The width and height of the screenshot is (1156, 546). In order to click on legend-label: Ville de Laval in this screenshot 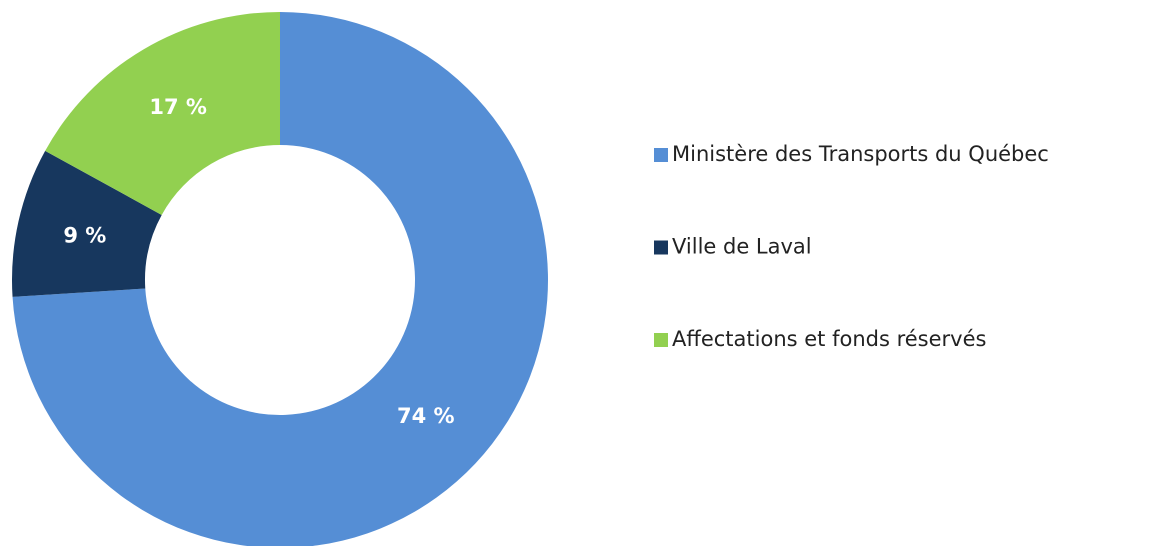, I will do `click(742, 247)`.